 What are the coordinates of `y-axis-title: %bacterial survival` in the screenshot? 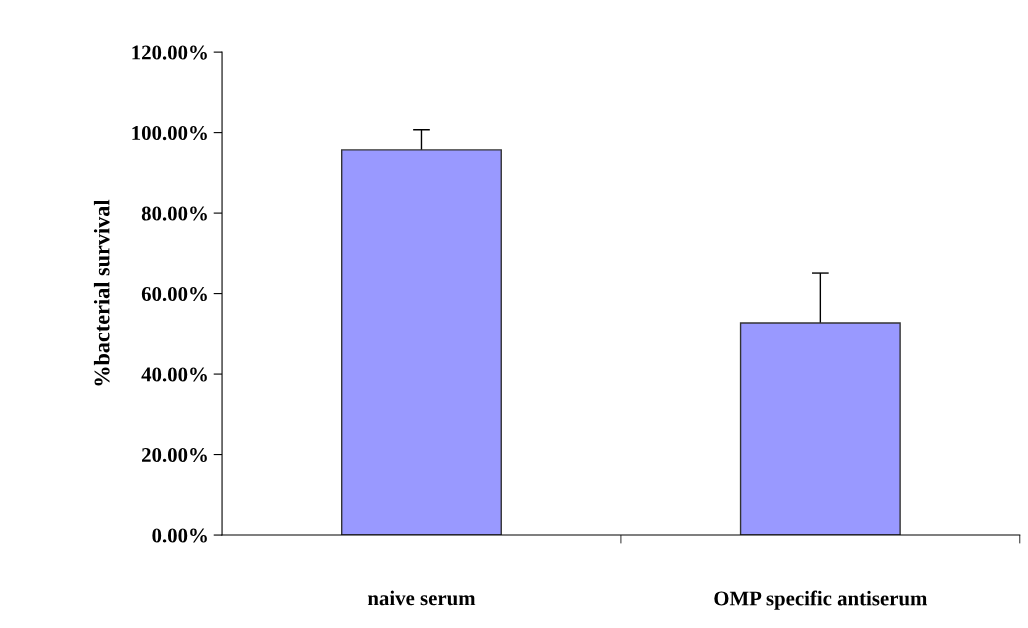 It's located at (101, 292).